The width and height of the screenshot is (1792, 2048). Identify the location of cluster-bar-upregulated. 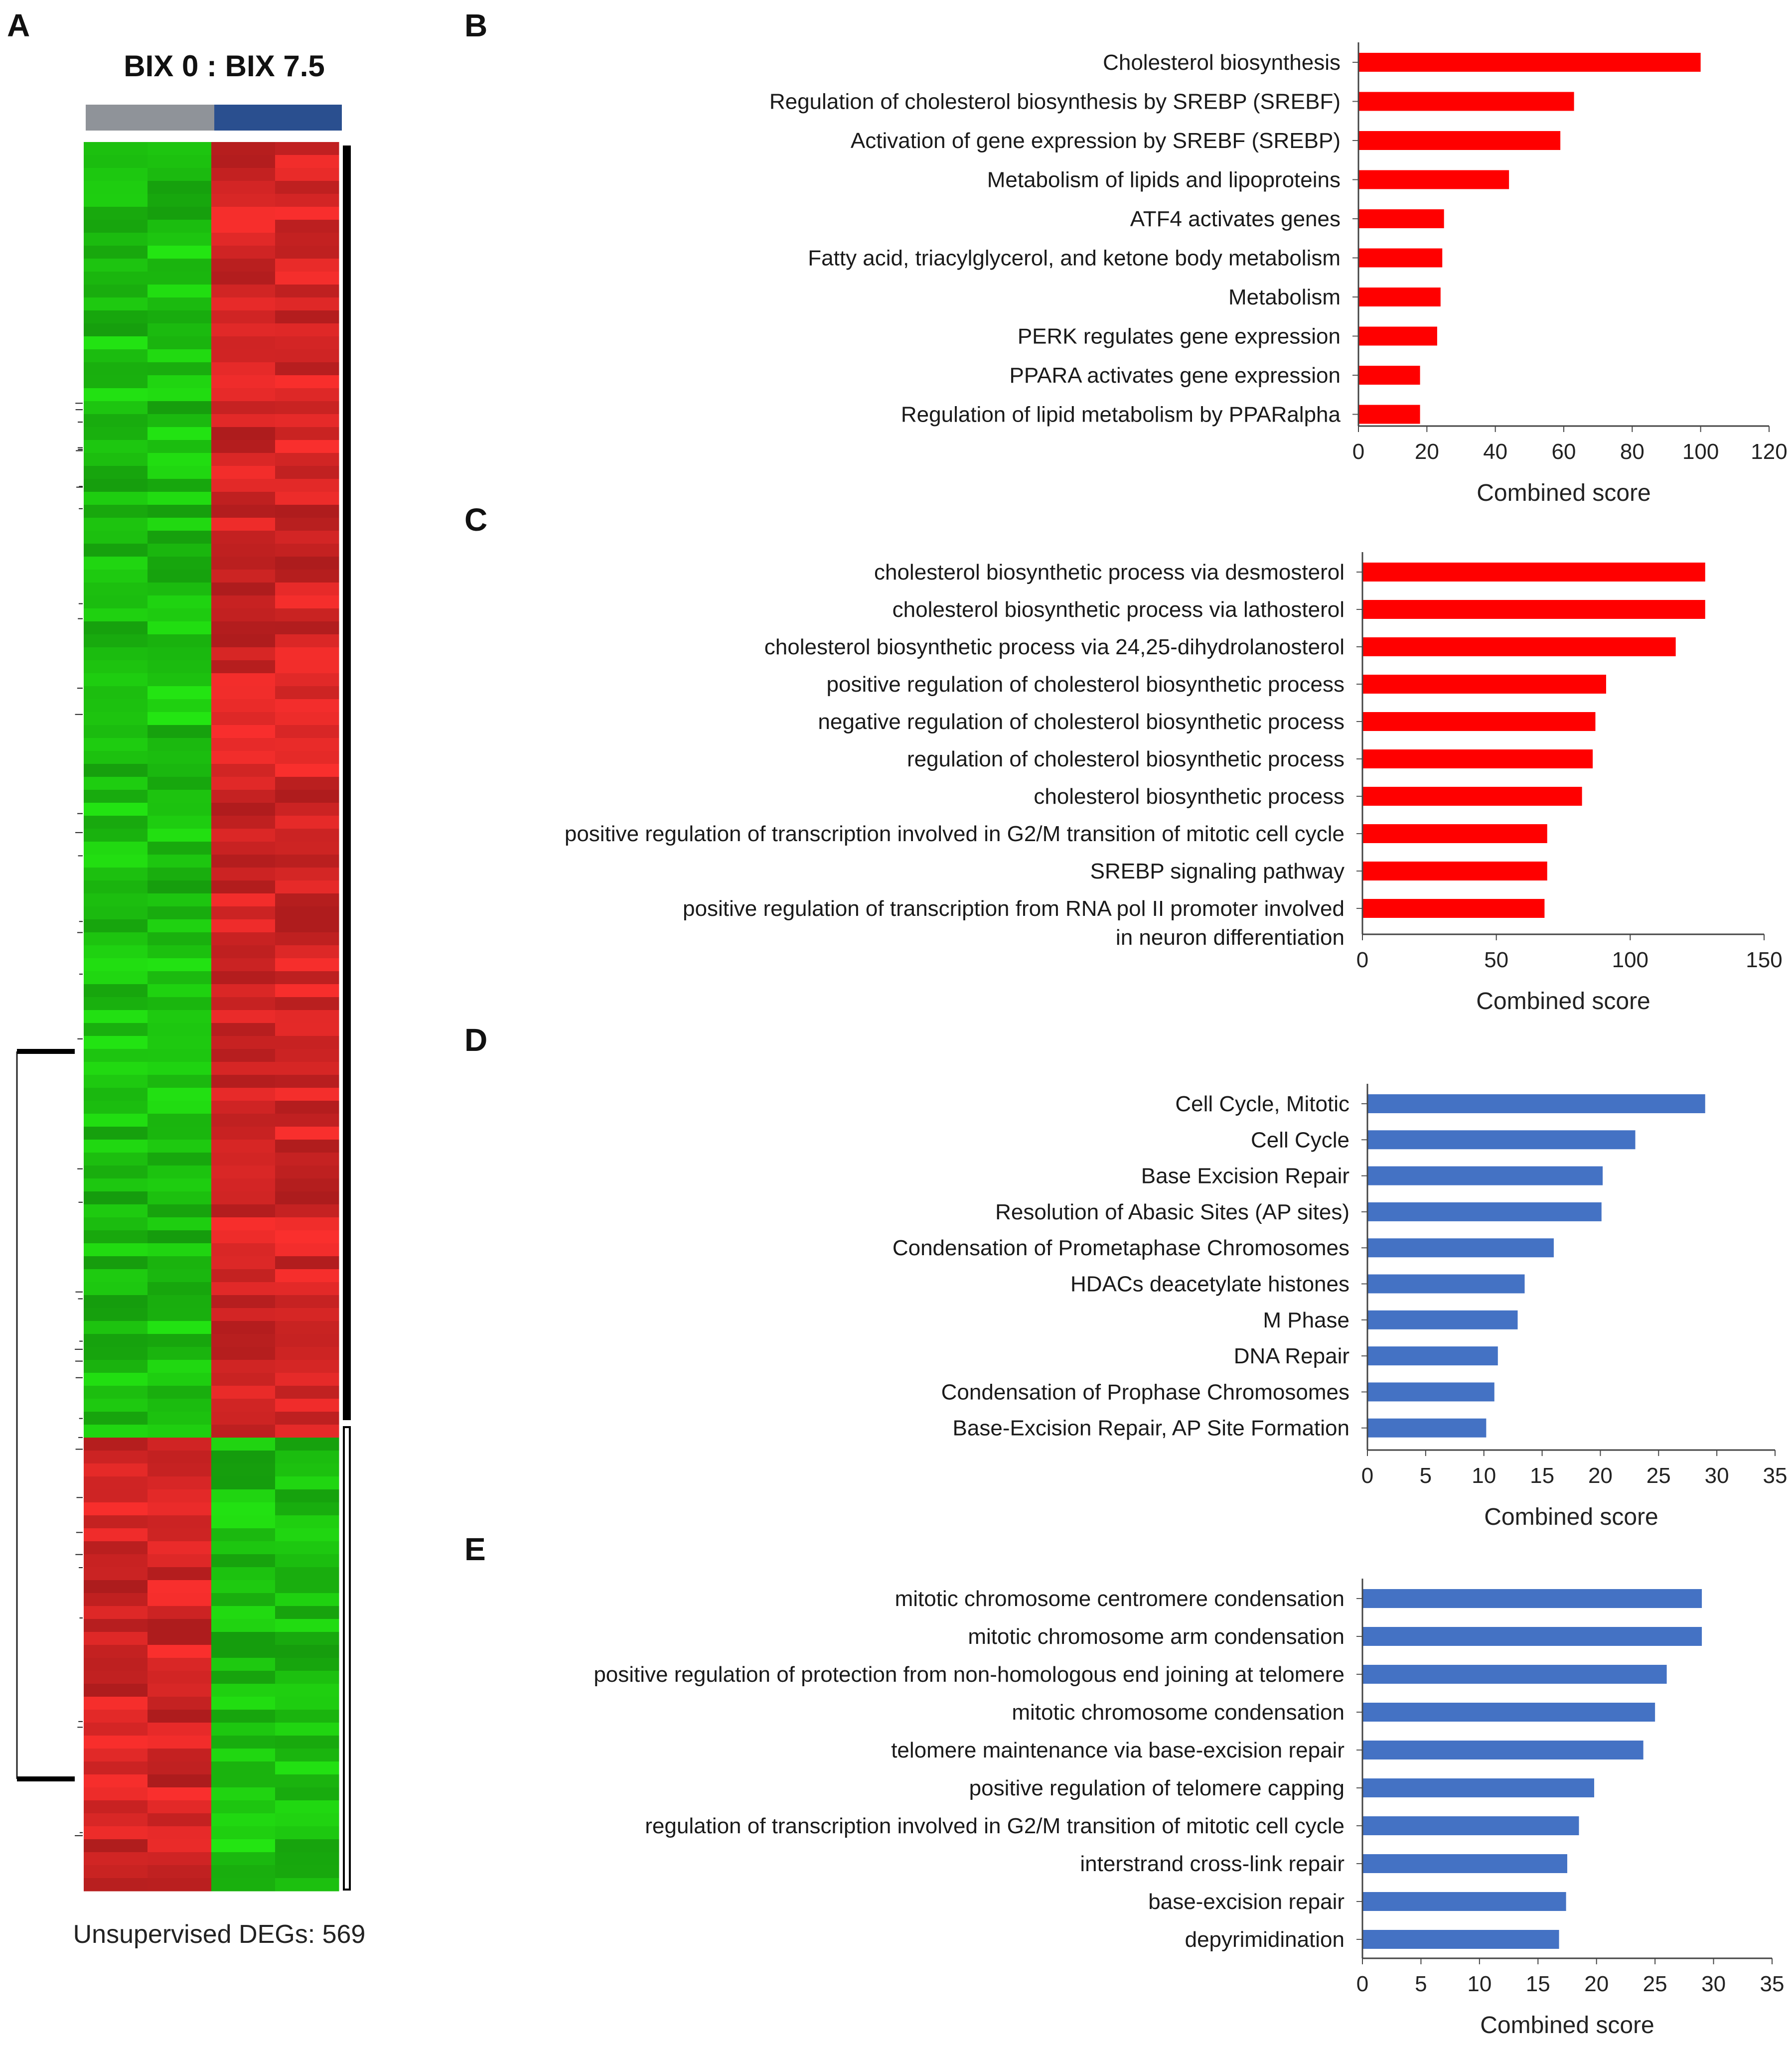
(347, 783).